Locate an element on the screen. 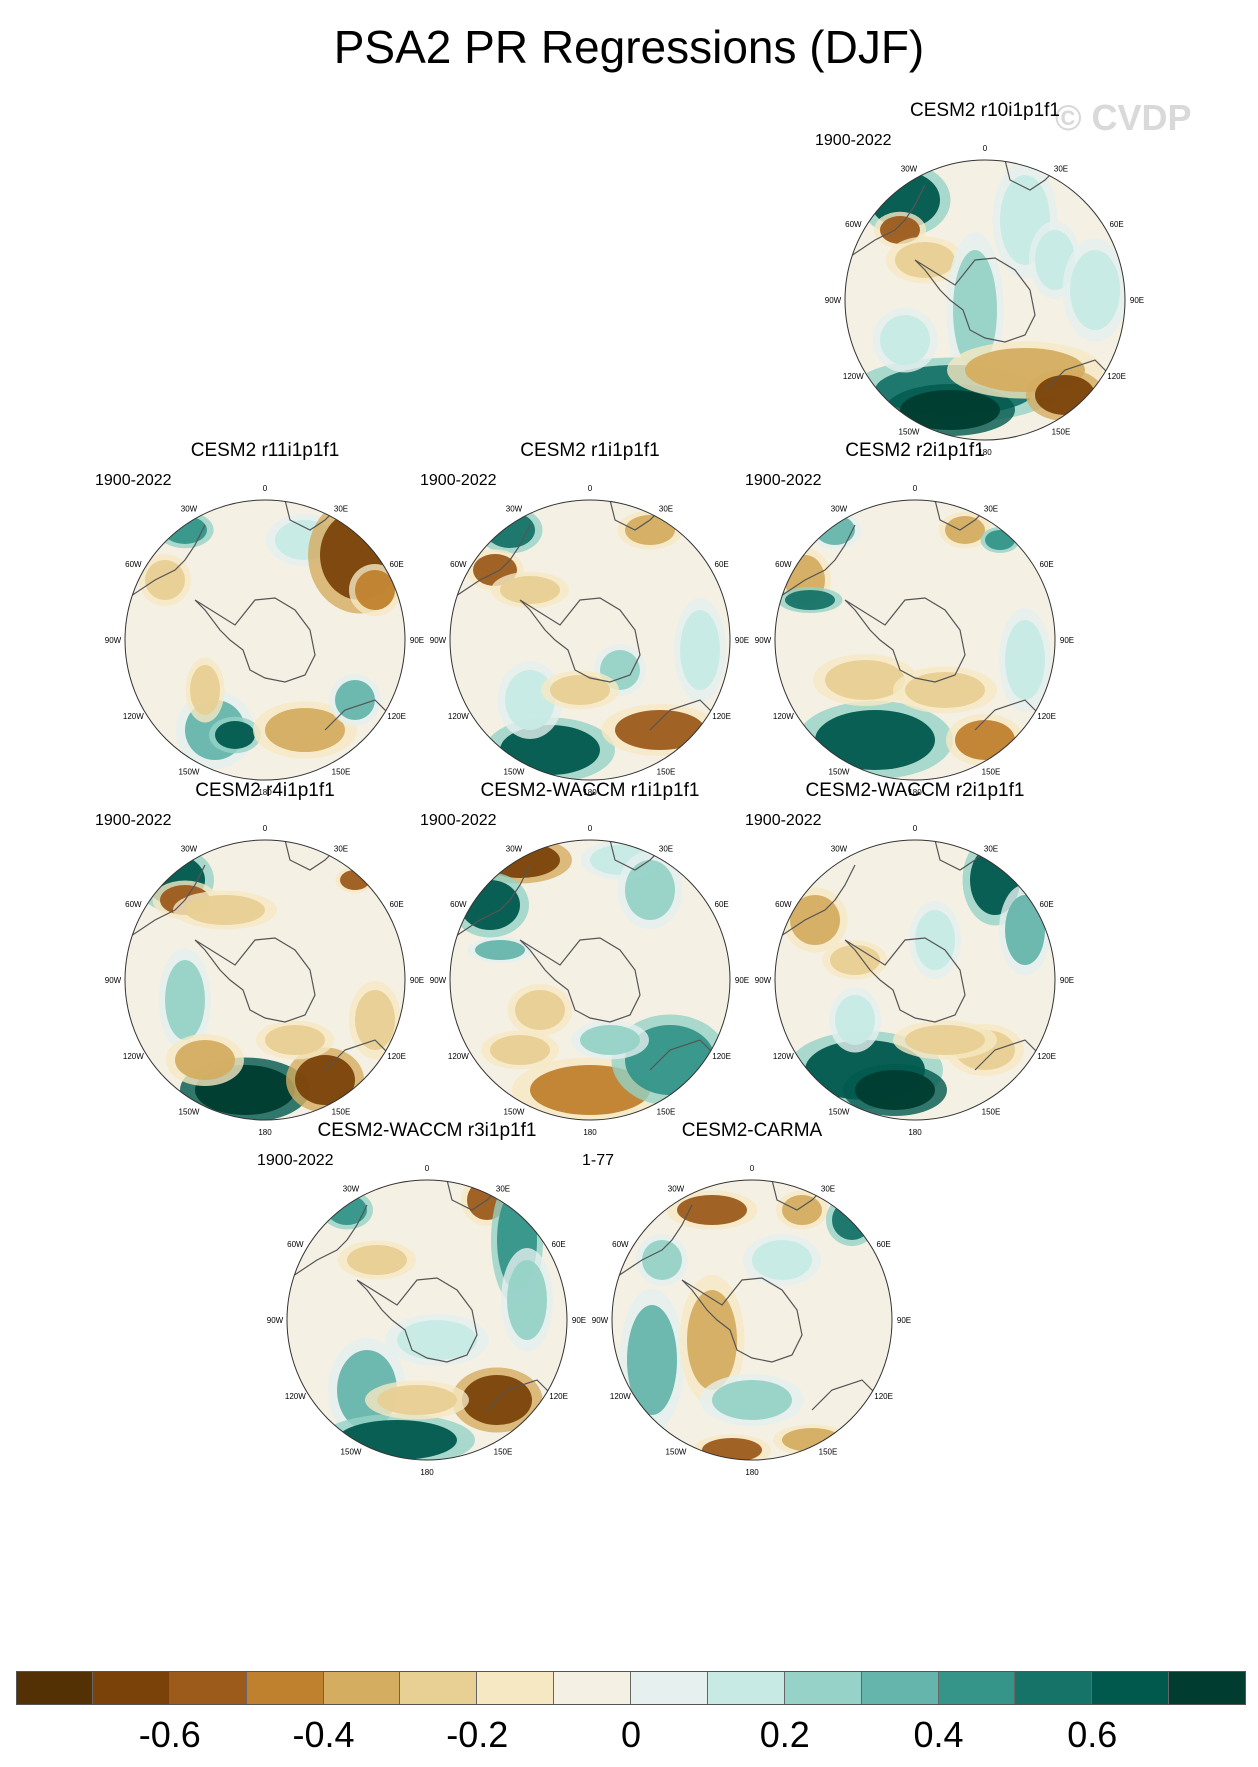 Image resolution: width=1258 pixels, height=1767 pixels. panel-title: CESM2-WACCM r3i1p1f1 is located at coordinates (427, 1130).